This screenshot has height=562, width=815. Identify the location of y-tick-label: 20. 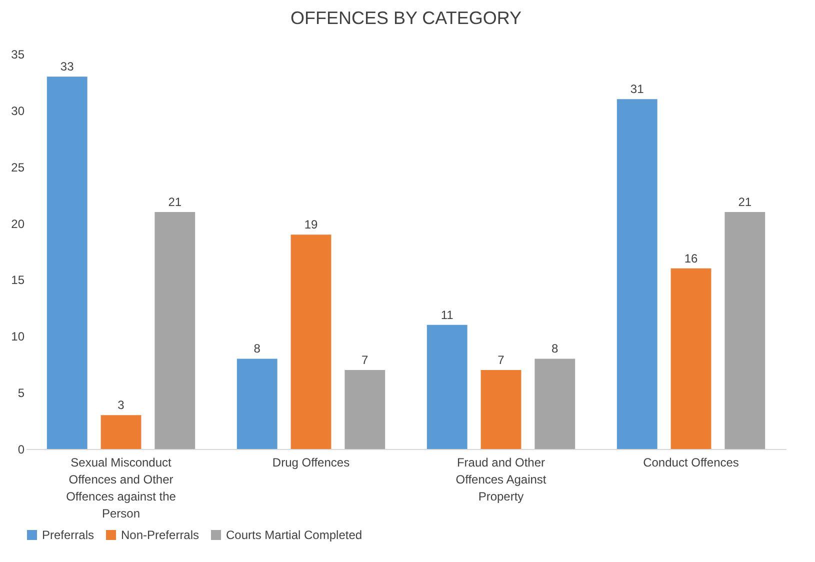
(18, 223).